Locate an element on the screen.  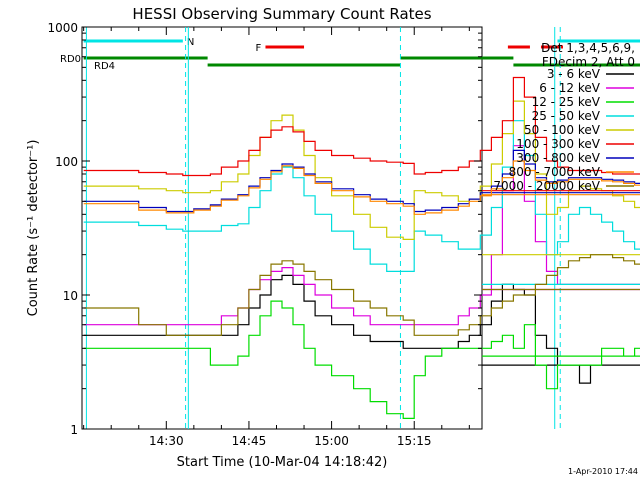
legend-label: 12 - 25 keV is located at coordinates (566, 102).